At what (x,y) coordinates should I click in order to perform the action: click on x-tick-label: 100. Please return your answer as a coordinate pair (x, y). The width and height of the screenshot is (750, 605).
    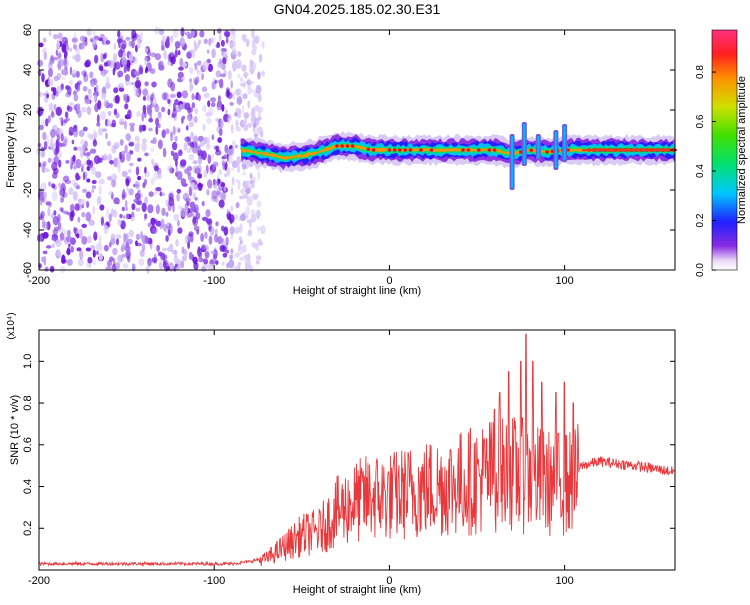
    Looking at the image, I should click on (564, 281).